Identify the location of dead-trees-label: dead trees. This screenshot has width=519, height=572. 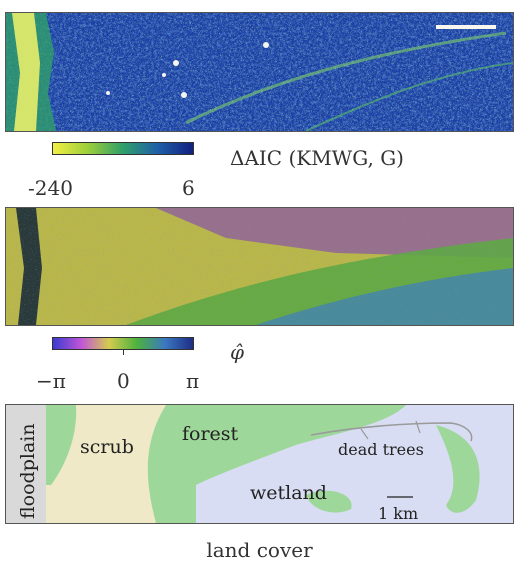
(381, 449).